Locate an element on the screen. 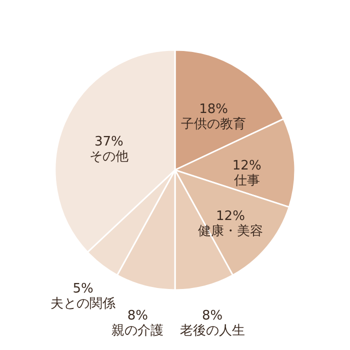  slice-label: 仕事 is located at coordinates (246, 180).